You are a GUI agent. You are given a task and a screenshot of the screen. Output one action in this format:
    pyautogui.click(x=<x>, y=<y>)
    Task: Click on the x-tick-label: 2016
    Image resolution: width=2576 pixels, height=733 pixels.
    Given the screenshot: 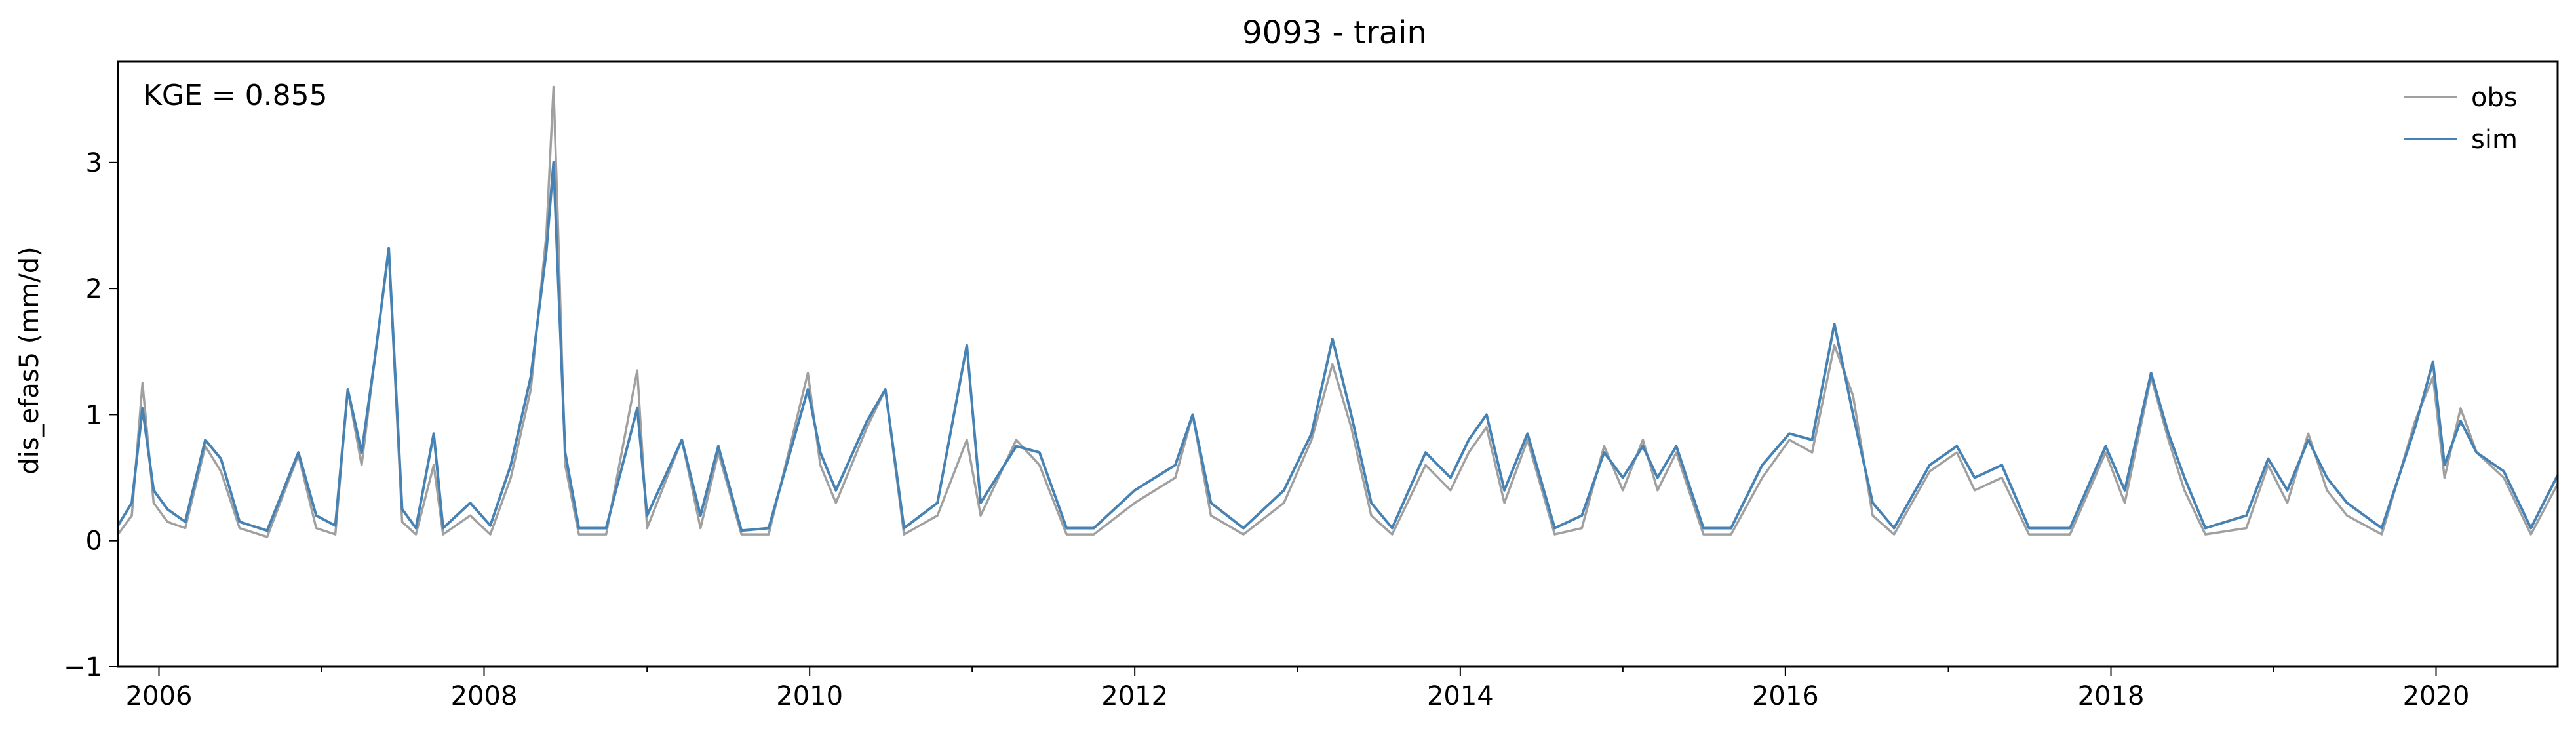 What is the action you would take?
    pyautogui.click(x=1785, y=696)
    